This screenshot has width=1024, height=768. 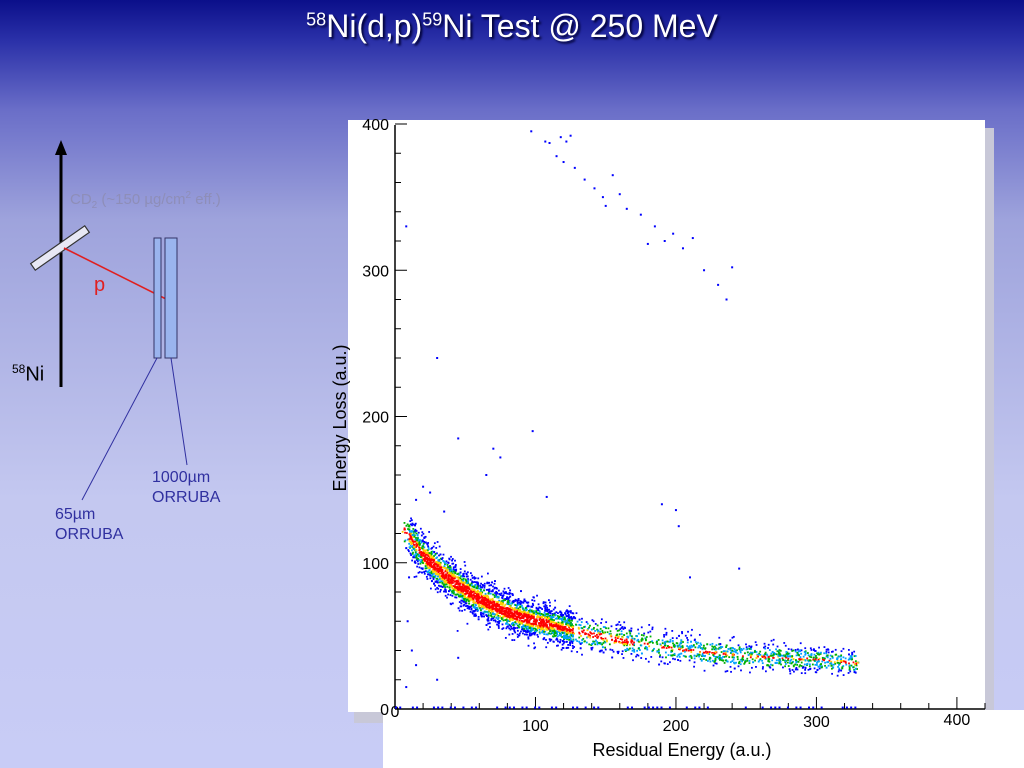 I want to click on baseline-point, so click(x=522, y=707).